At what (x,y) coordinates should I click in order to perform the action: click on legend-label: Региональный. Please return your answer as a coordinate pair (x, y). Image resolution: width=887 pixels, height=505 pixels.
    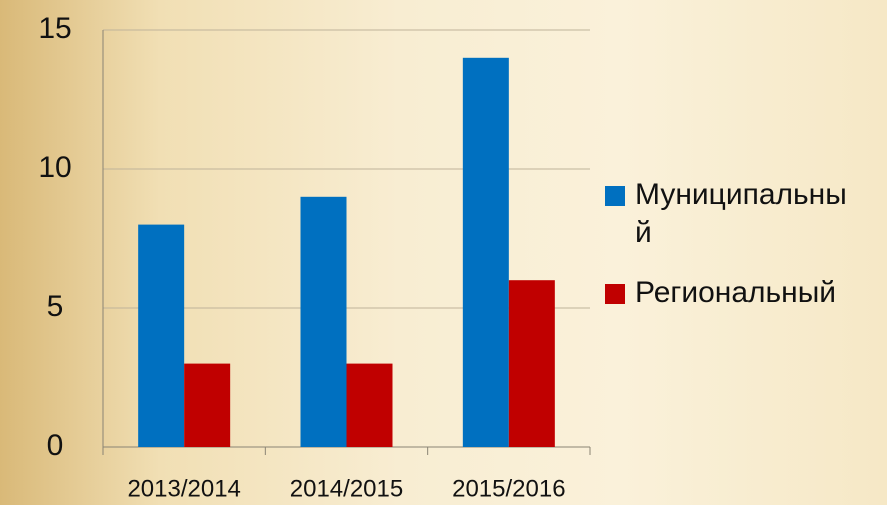
    Looking at the image, I should click on (736, 292).